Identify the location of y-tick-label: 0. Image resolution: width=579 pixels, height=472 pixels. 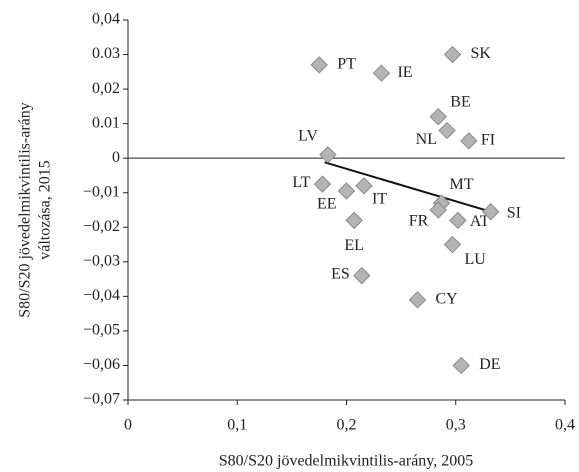
(116, 157).